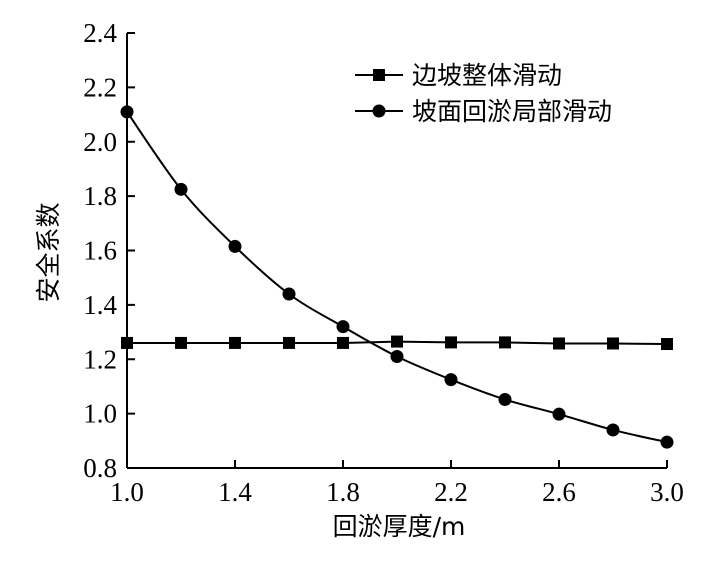  I want to click on y-tick-label: 1.6, so click(100, 251).